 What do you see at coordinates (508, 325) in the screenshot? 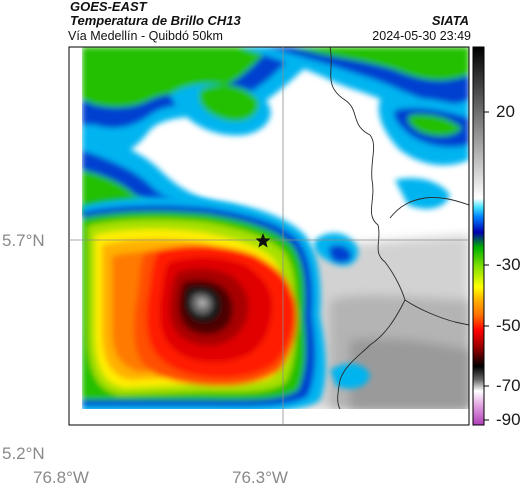
I see `colorbar-tick-label: -50` at bounding box center [508, 325].